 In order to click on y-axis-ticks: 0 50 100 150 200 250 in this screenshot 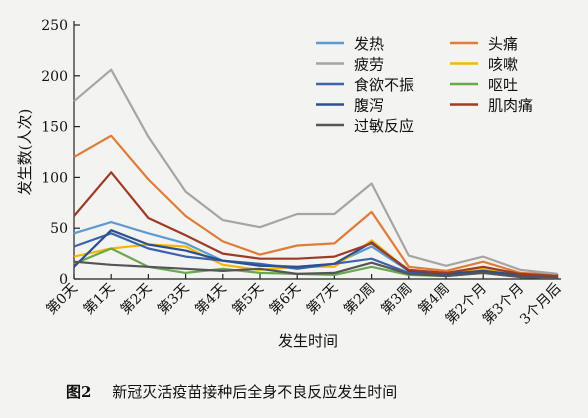, I will do `click(60, 153)`.